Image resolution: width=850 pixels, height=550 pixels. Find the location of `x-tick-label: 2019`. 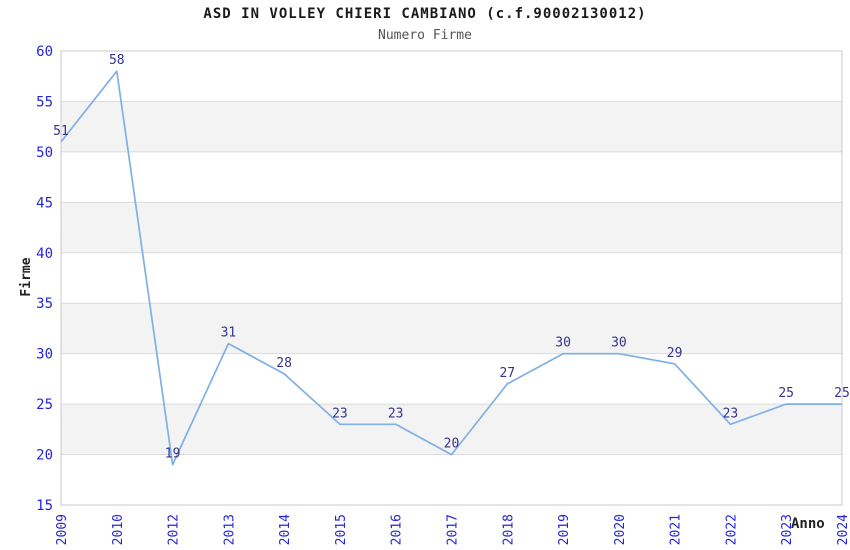

x-tick-label: 2019 is located at coordinates (564, 529).